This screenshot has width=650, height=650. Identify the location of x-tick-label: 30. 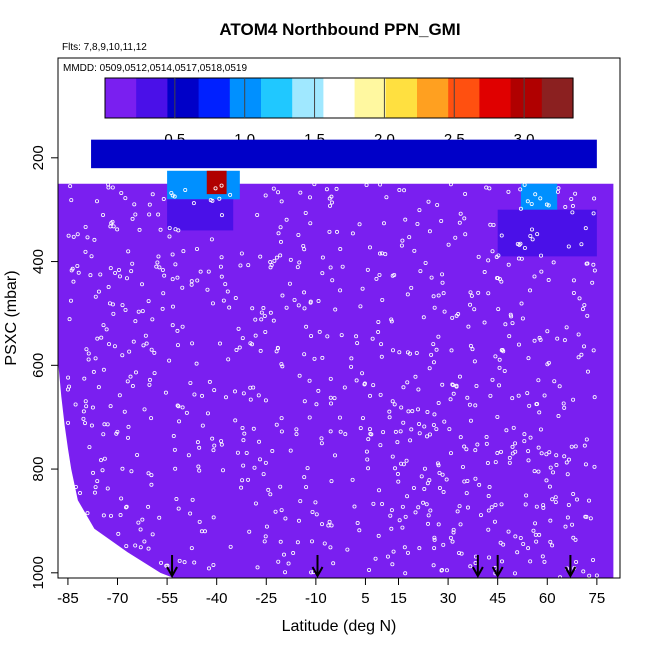
(448, 598).